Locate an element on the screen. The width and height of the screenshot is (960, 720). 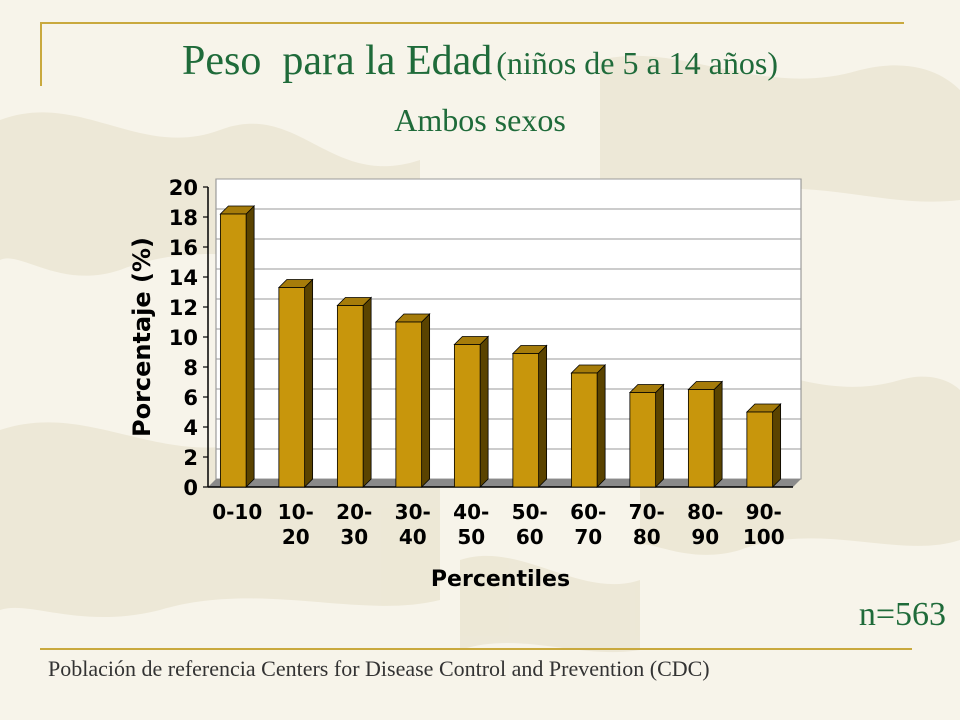
x-tick-label: 30-40 is located at coordinates (413, 524).